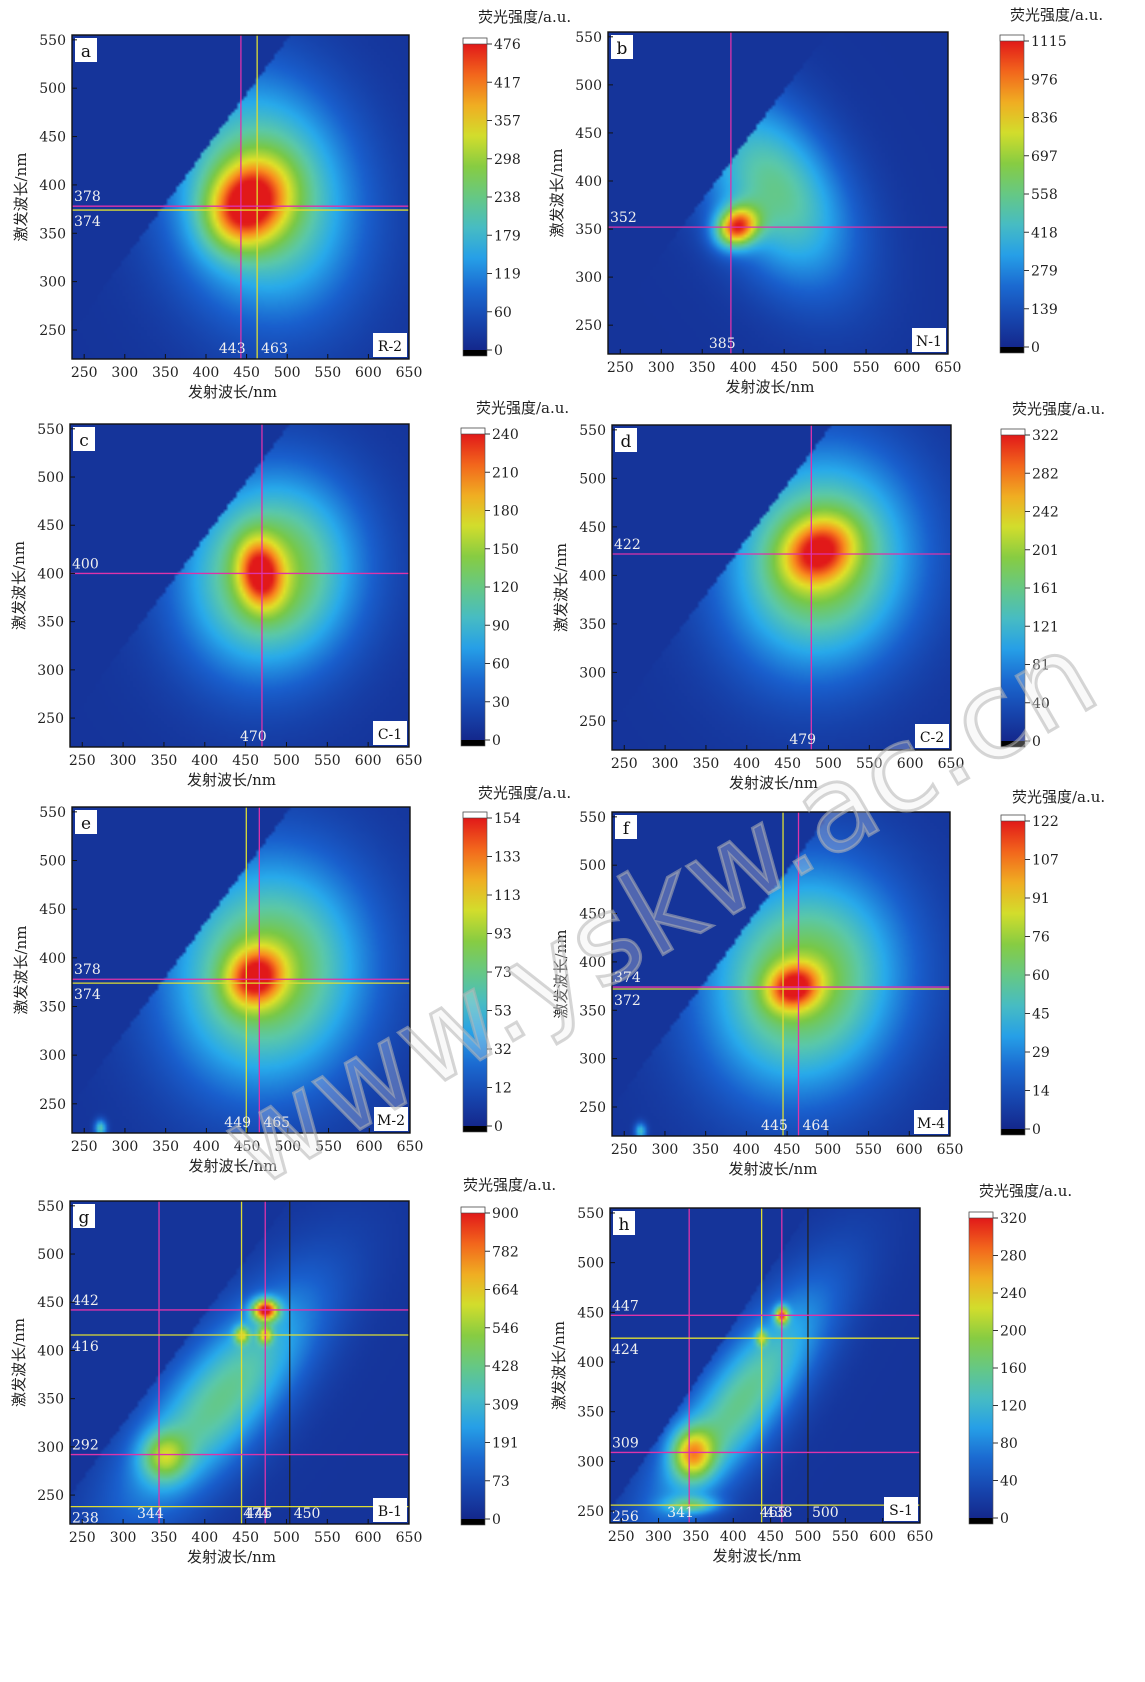 The width and height of the screenshot is (1145, 1682). What do you see at coordinates (981, 1521) in the screenshot?
I see `colorbar-under-cap` at bounding box center [981, 1521].